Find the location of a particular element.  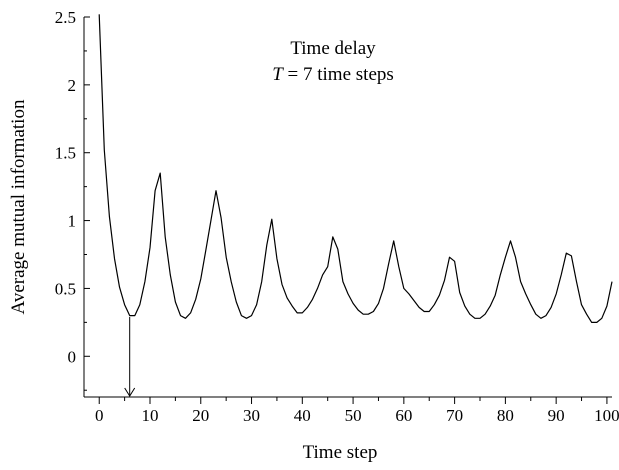

x-axis-label: Time step is located at coordinates (340, 452).